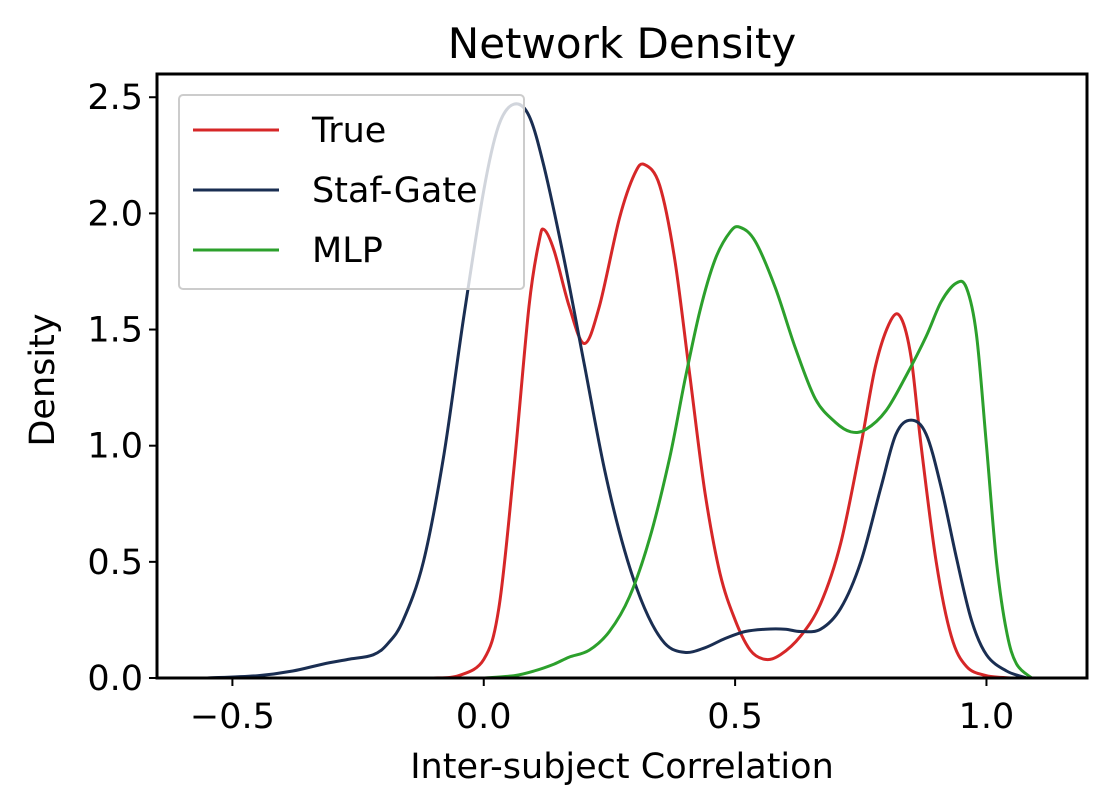 The image size is (1106, 809). I want to click on legend-box, so click(351, 192).